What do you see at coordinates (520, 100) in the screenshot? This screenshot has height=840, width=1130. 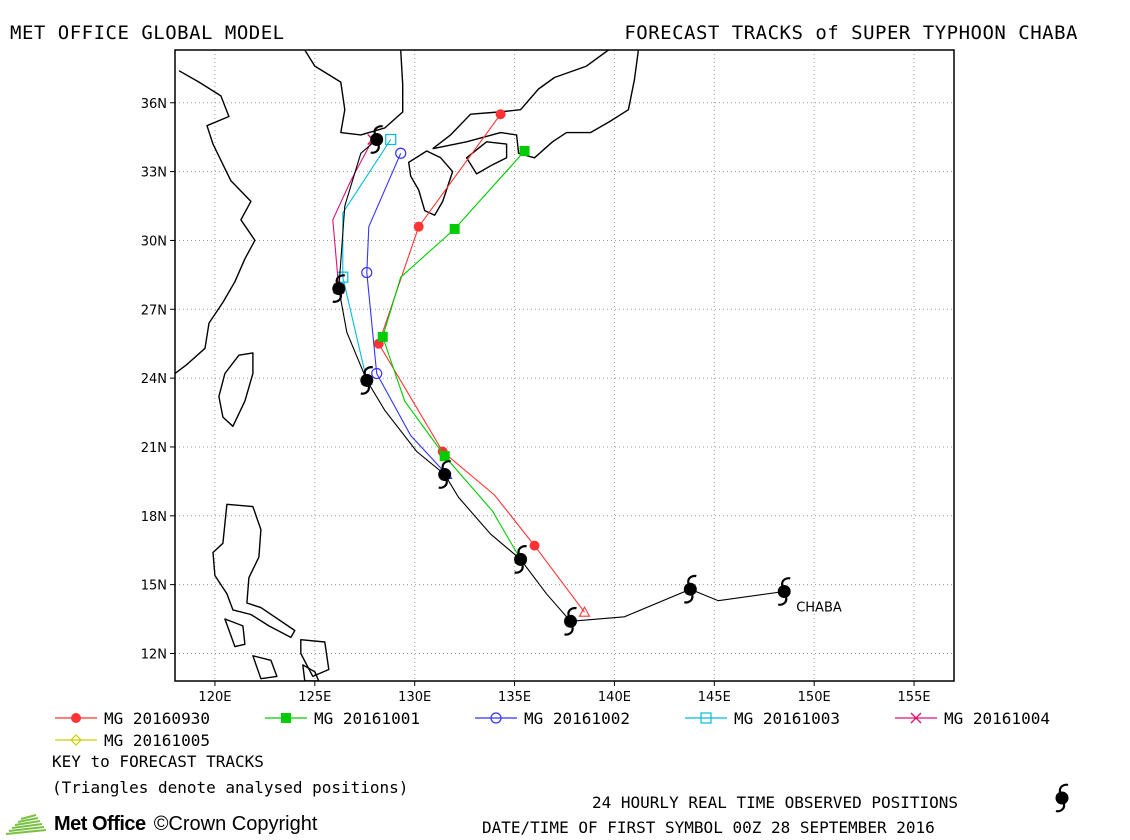 I see `coastline-honshu` at bounding box center [520, 100].